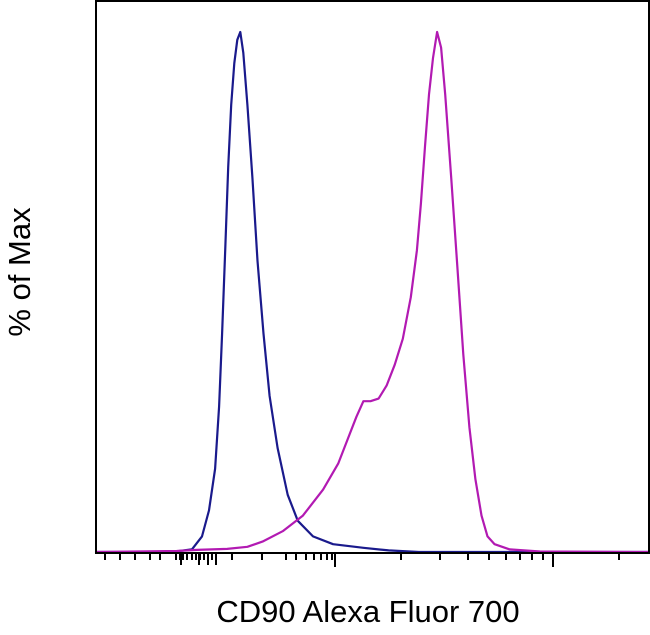 Image resolution: width=650 pixels, height=635 pixels. I want to click on y-axis-label: % of Max, so click(19, 272).